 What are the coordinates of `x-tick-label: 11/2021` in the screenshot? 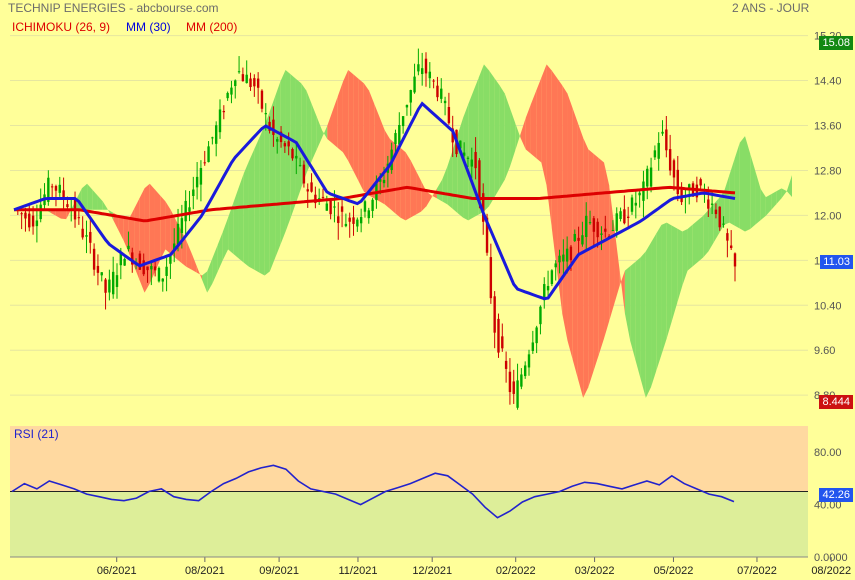 It's located at (357, 571).